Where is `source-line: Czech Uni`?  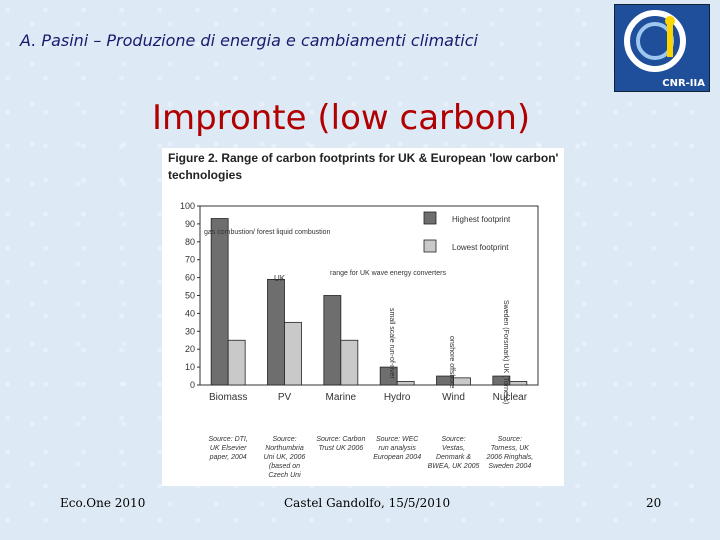
source-line: Czech Uni is located at coordinates (284, 475).